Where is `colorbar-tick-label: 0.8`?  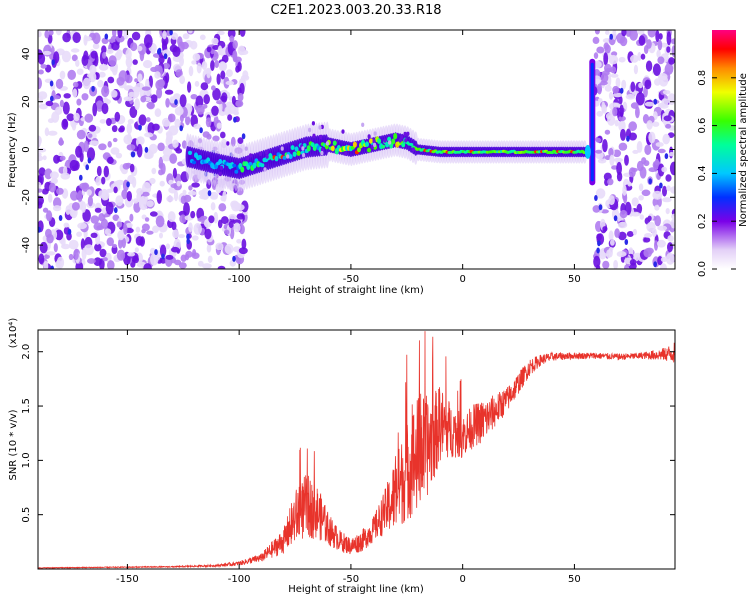 colorbar-tick-label: 0.8 is located at coordinates (702, 78).